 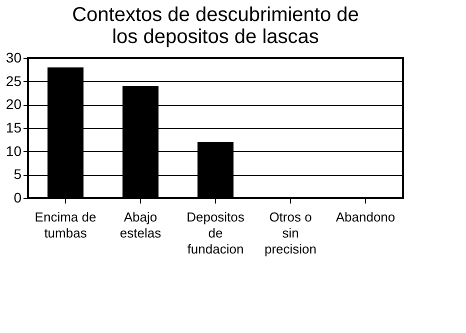 What do you see at coordinates (215, 26) in the screenshot?
I see `chart-title: Contextos de descubrimiento de los depositos de lascas` at bounding box center [215, 26].